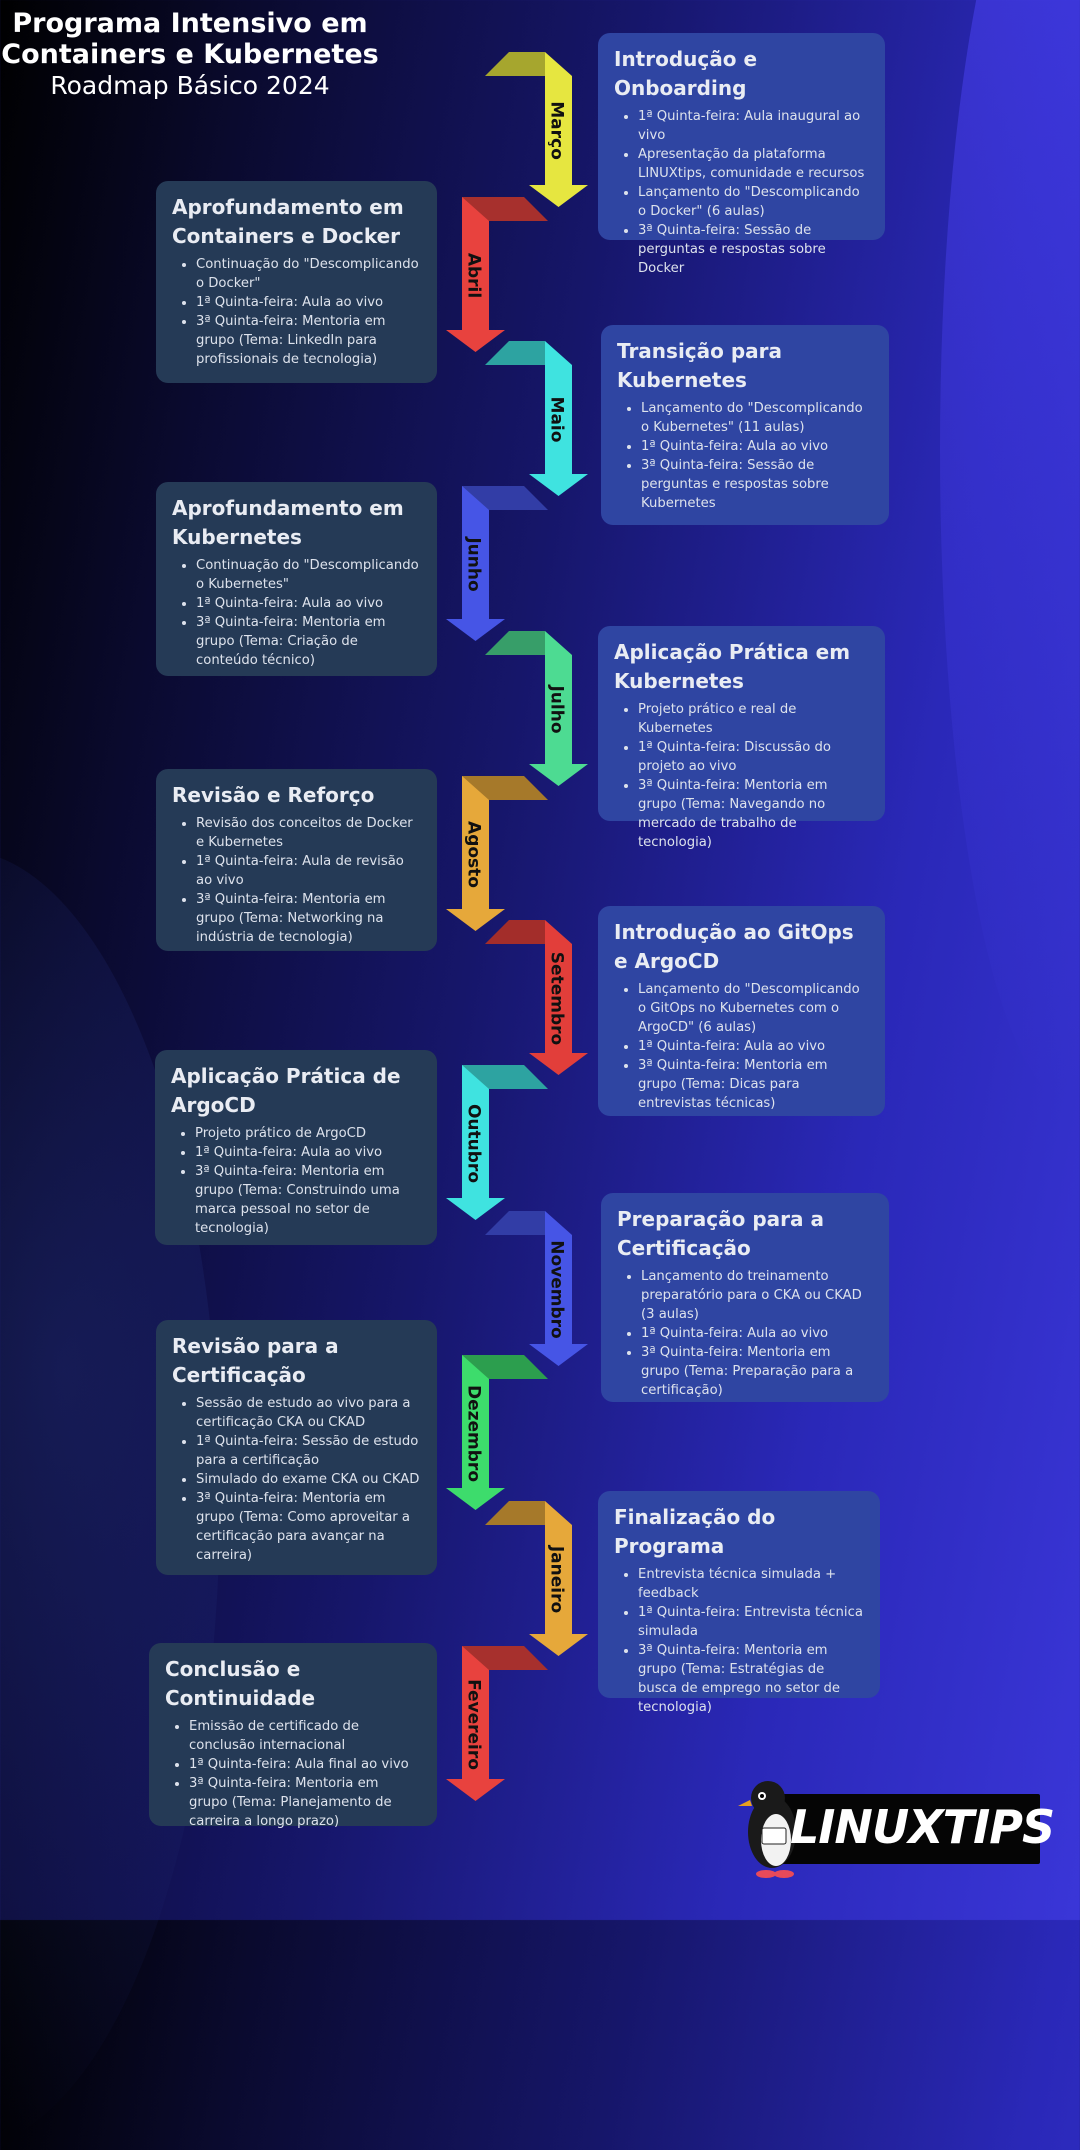 The height and width of the screenshot is (2150, 1080). I want to click on card-item: 1ª Quinta-feira: Aula de revisão ao vivo, so click(308, 871).